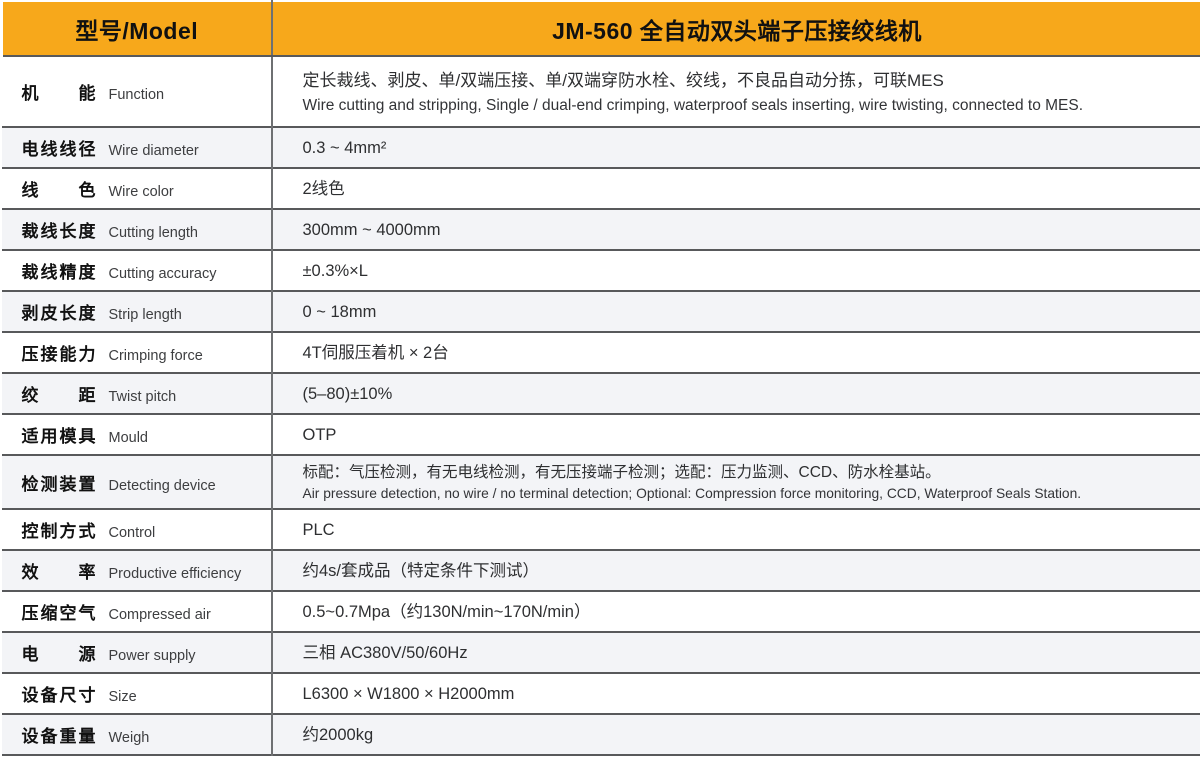 The image size is (1200, 770). I want to click on row-label-zh: 电源, so click(58, 654).